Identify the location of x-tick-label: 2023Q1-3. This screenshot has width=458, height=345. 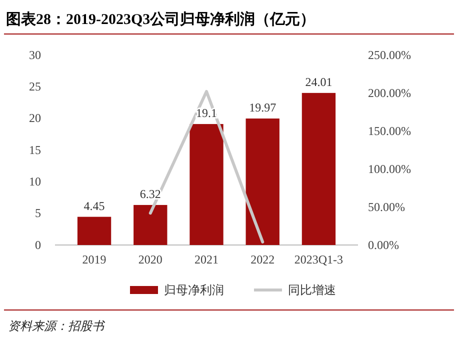
(319, 259).